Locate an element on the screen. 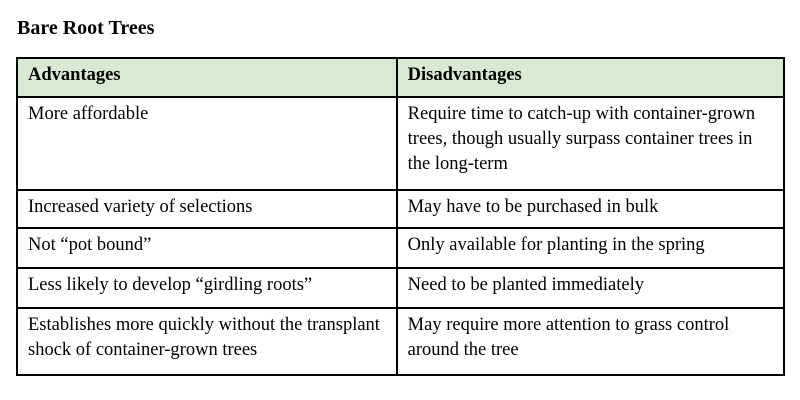 The image size is (800, 400). column-header-disadvantages: Disadvantages is located at coordinates (590, 77).